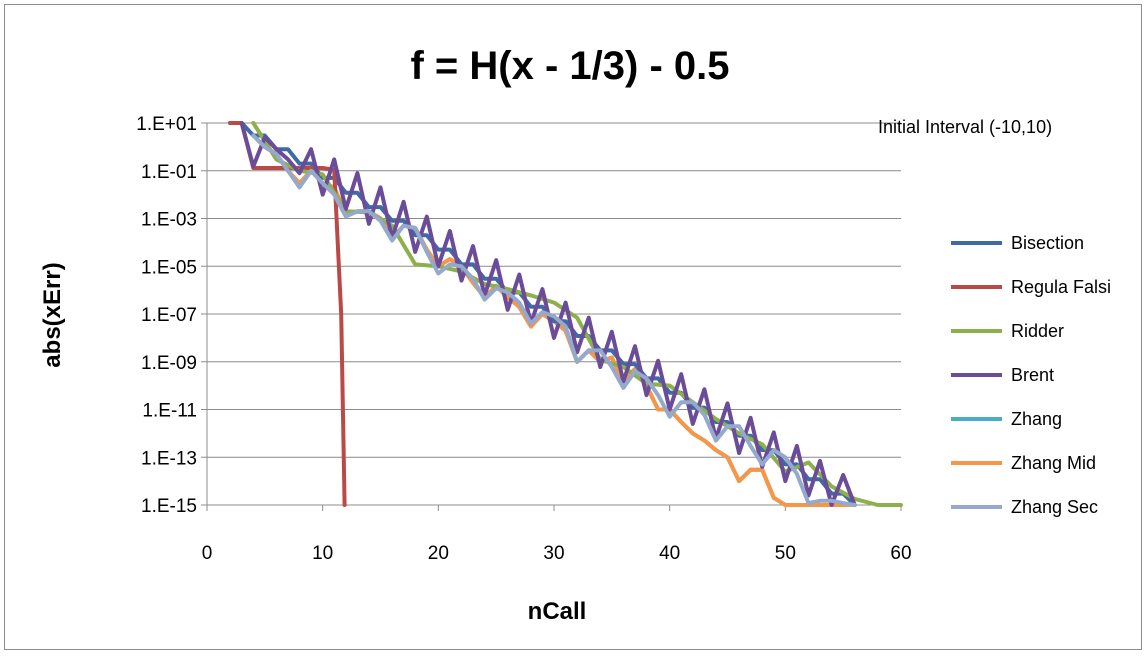 The image size is (1148, 656). I want to click on y-tick-label: 1.E-09, so click(169, 363).